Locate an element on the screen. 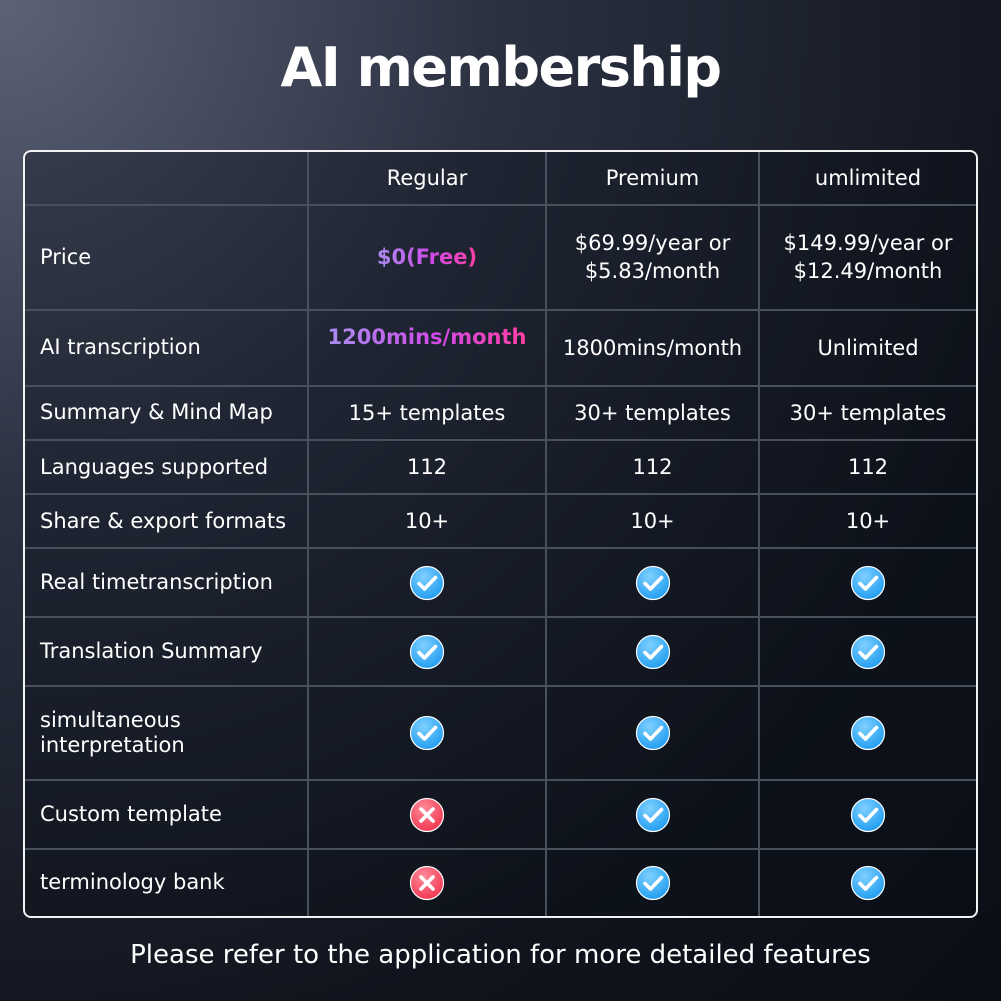 This screenshot has width=1001, height=1001. table-row: terminology bank is located at coordinates (500, 881).